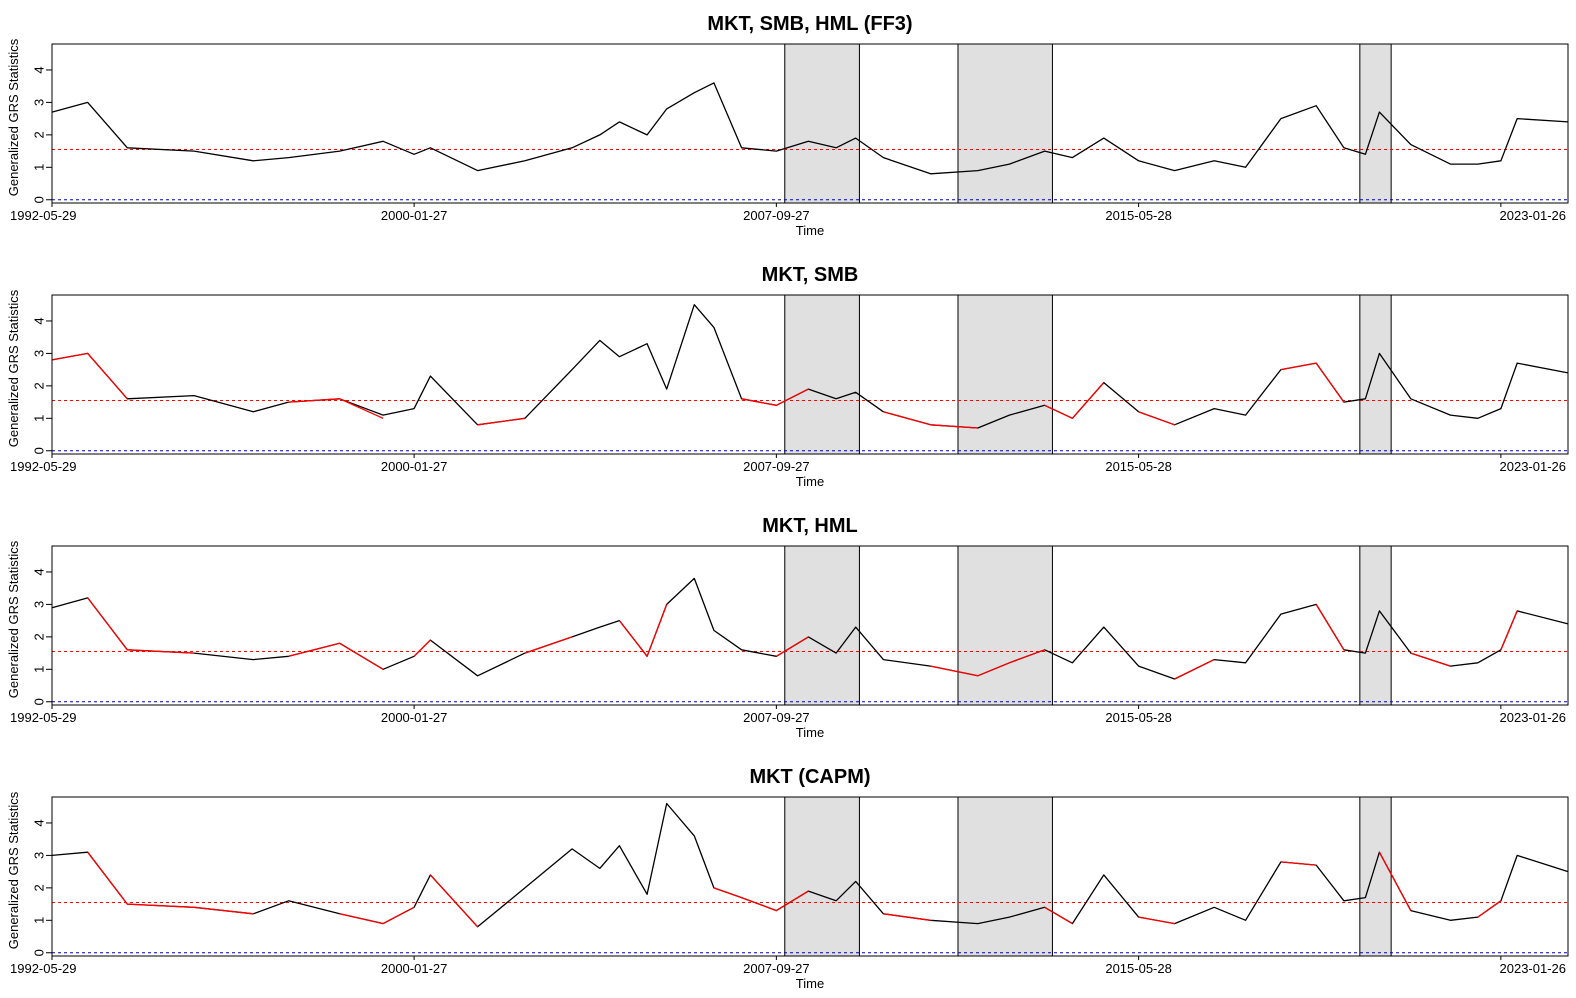 This screenshot has height=998, width=1576. What do you see at coordinates (809, 777) in the screenshot?
I see `chart-title: MKT (CAPM)` at bounding box center [809, 777].